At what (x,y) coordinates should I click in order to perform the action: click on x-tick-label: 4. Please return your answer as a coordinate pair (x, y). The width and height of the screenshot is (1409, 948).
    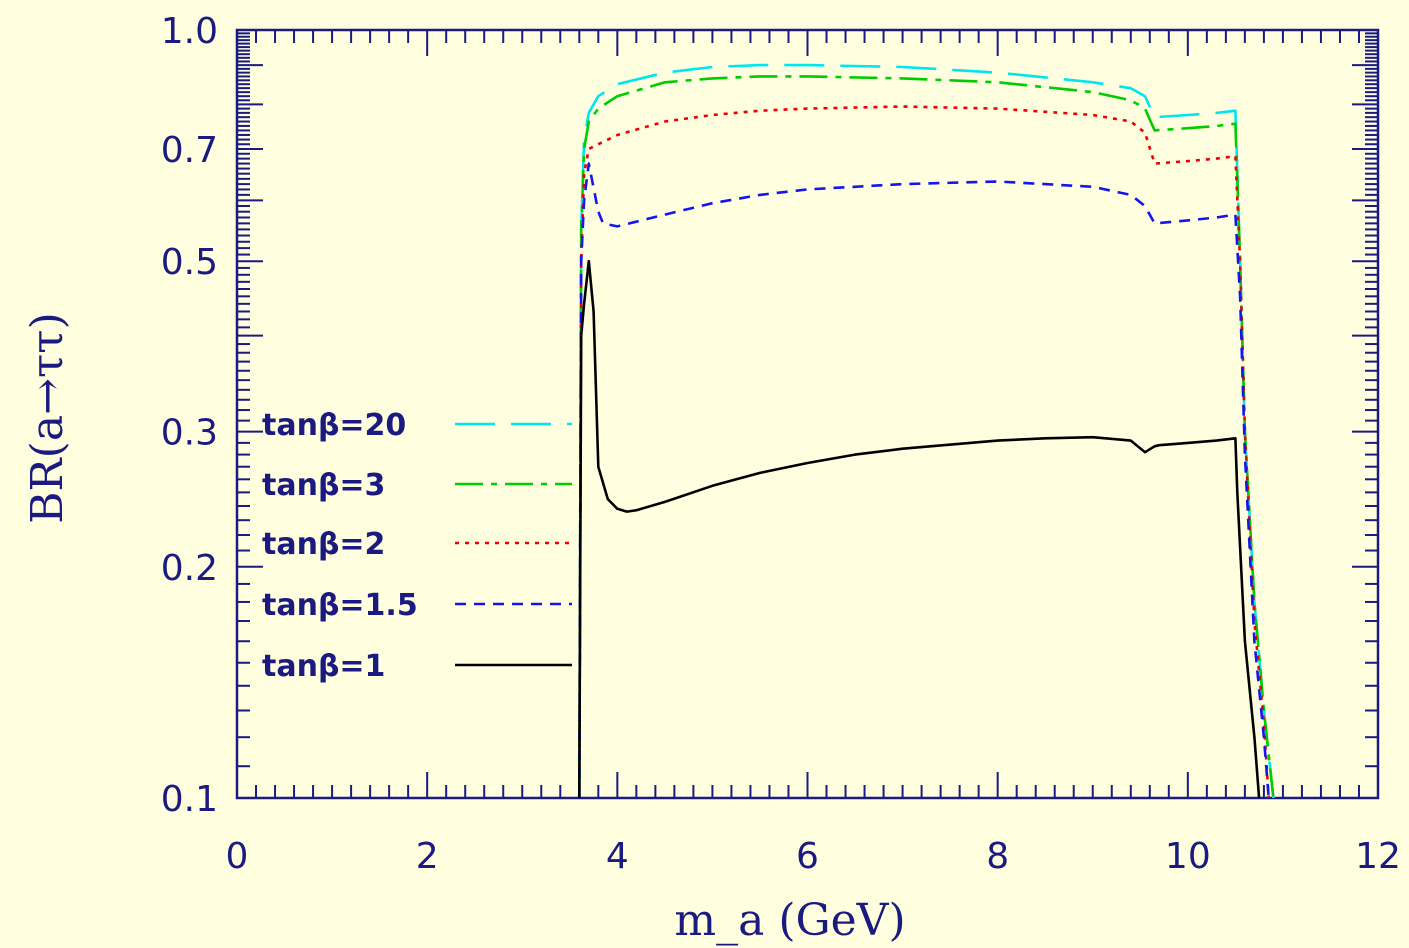
    Looking at the image, I should click on (617, 856).